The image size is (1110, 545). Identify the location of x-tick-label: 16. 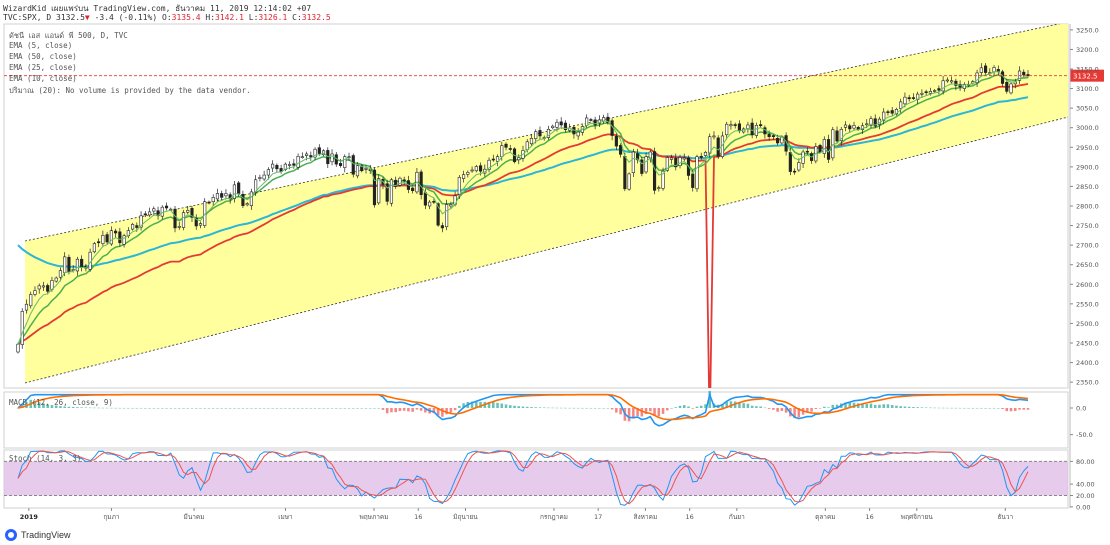
(690, 517).